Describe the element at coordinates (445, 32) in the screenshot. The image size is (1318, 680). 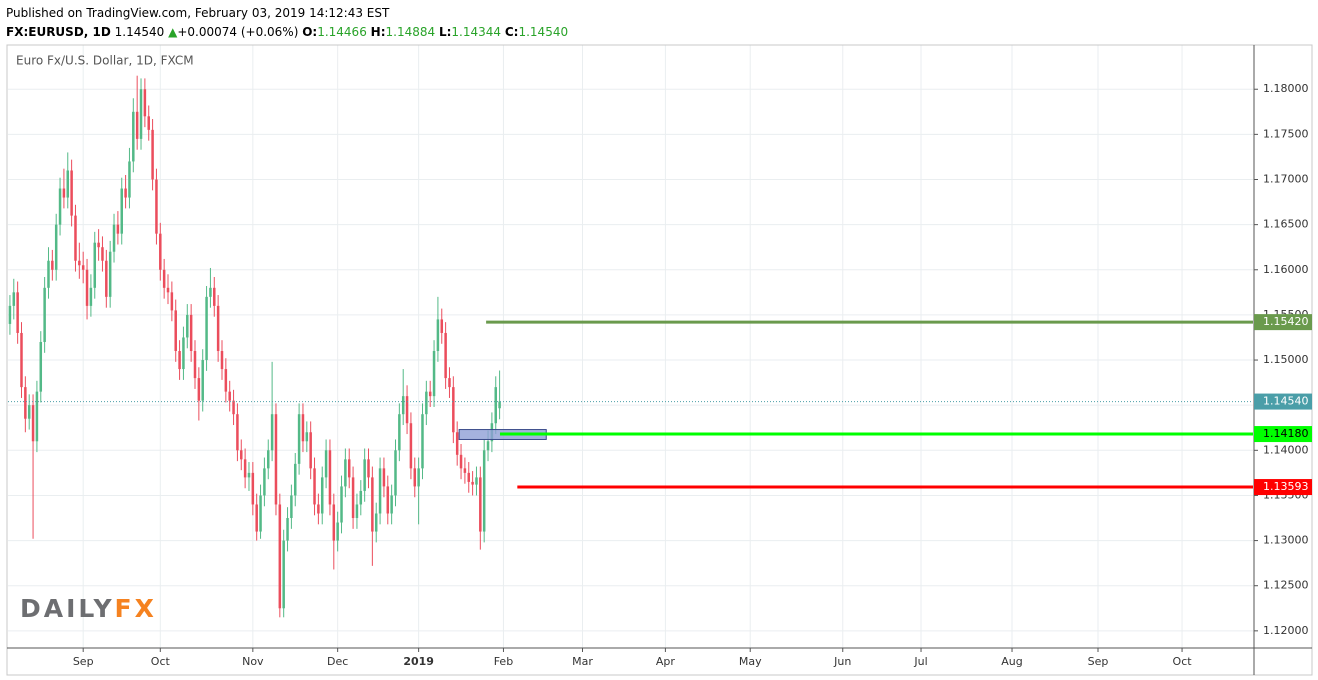
I see `ohlc-label: L:` at that location.